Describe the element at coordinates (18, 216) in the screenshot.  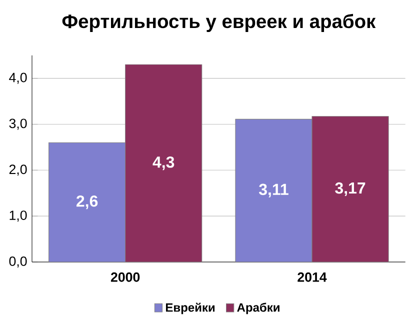
I see `y-tick-label: 1,0` at that location.